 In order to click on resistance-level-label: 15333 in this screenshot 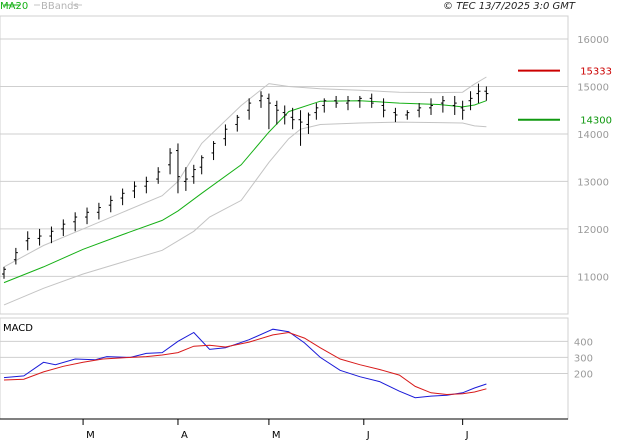, I will do `click(596, 72)`.